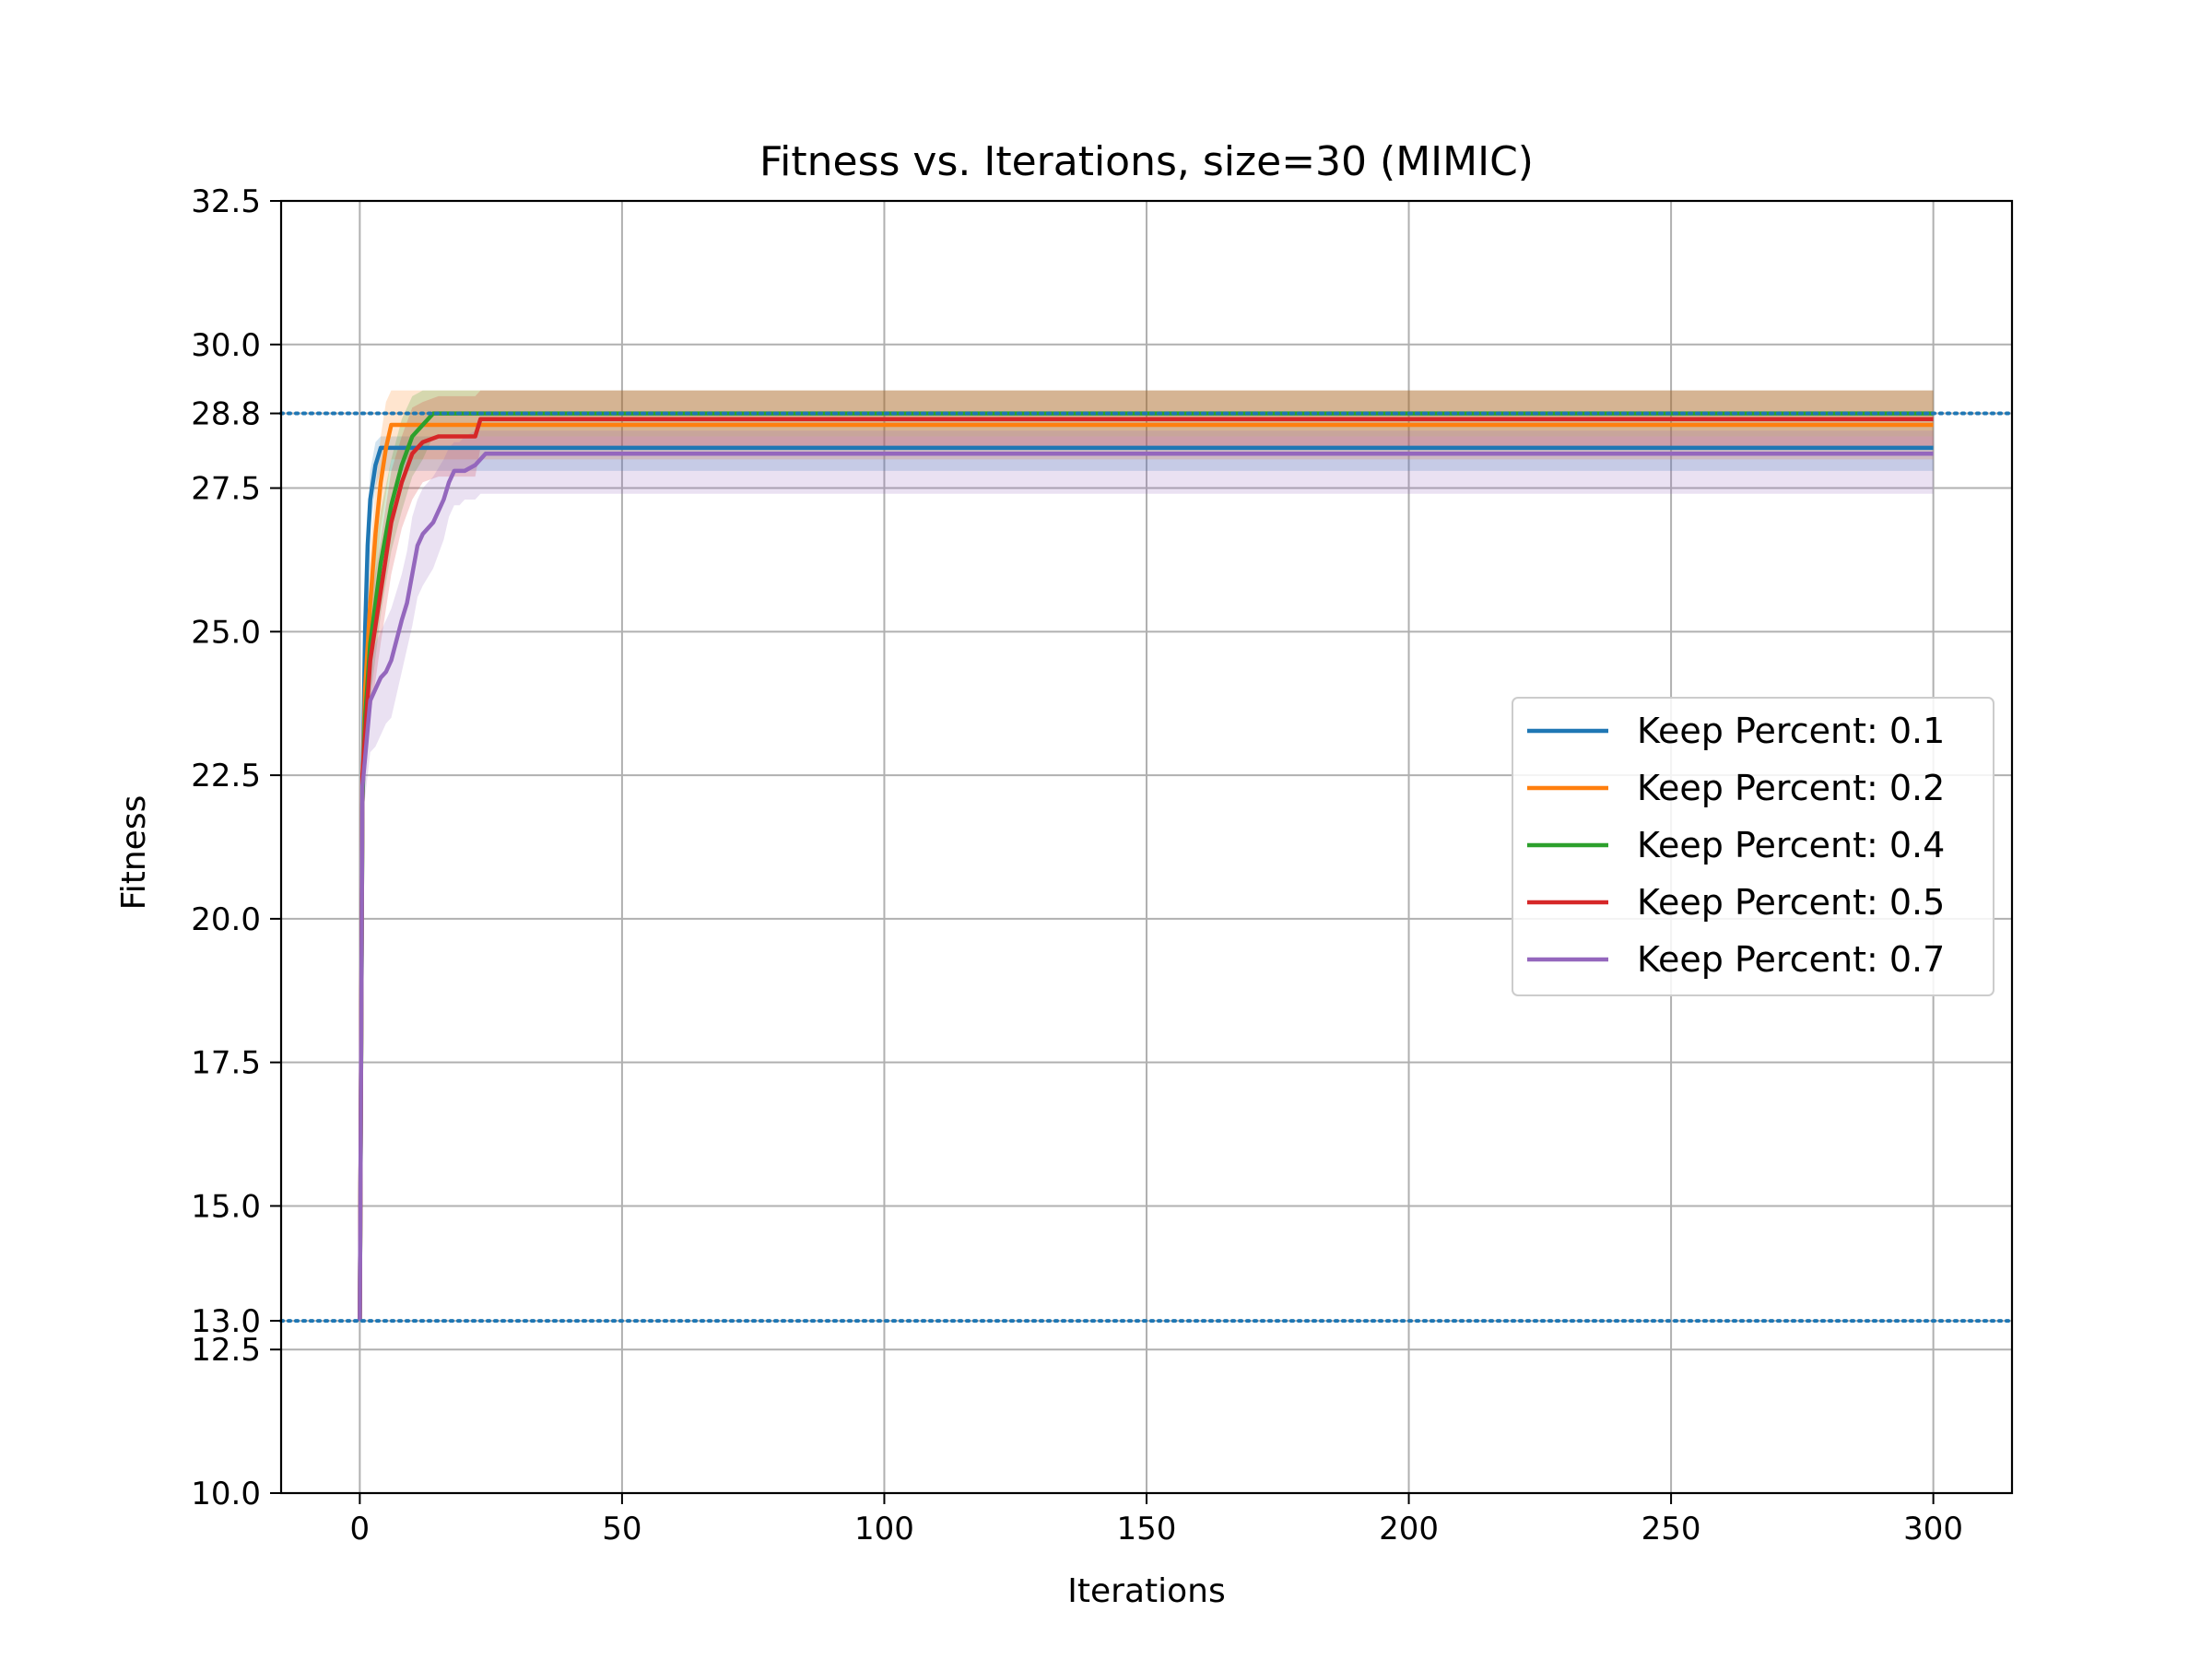  Describe the element at coordinates (1671, 1529) in the screenshot. I see `x-tick-label: 250` at that location.